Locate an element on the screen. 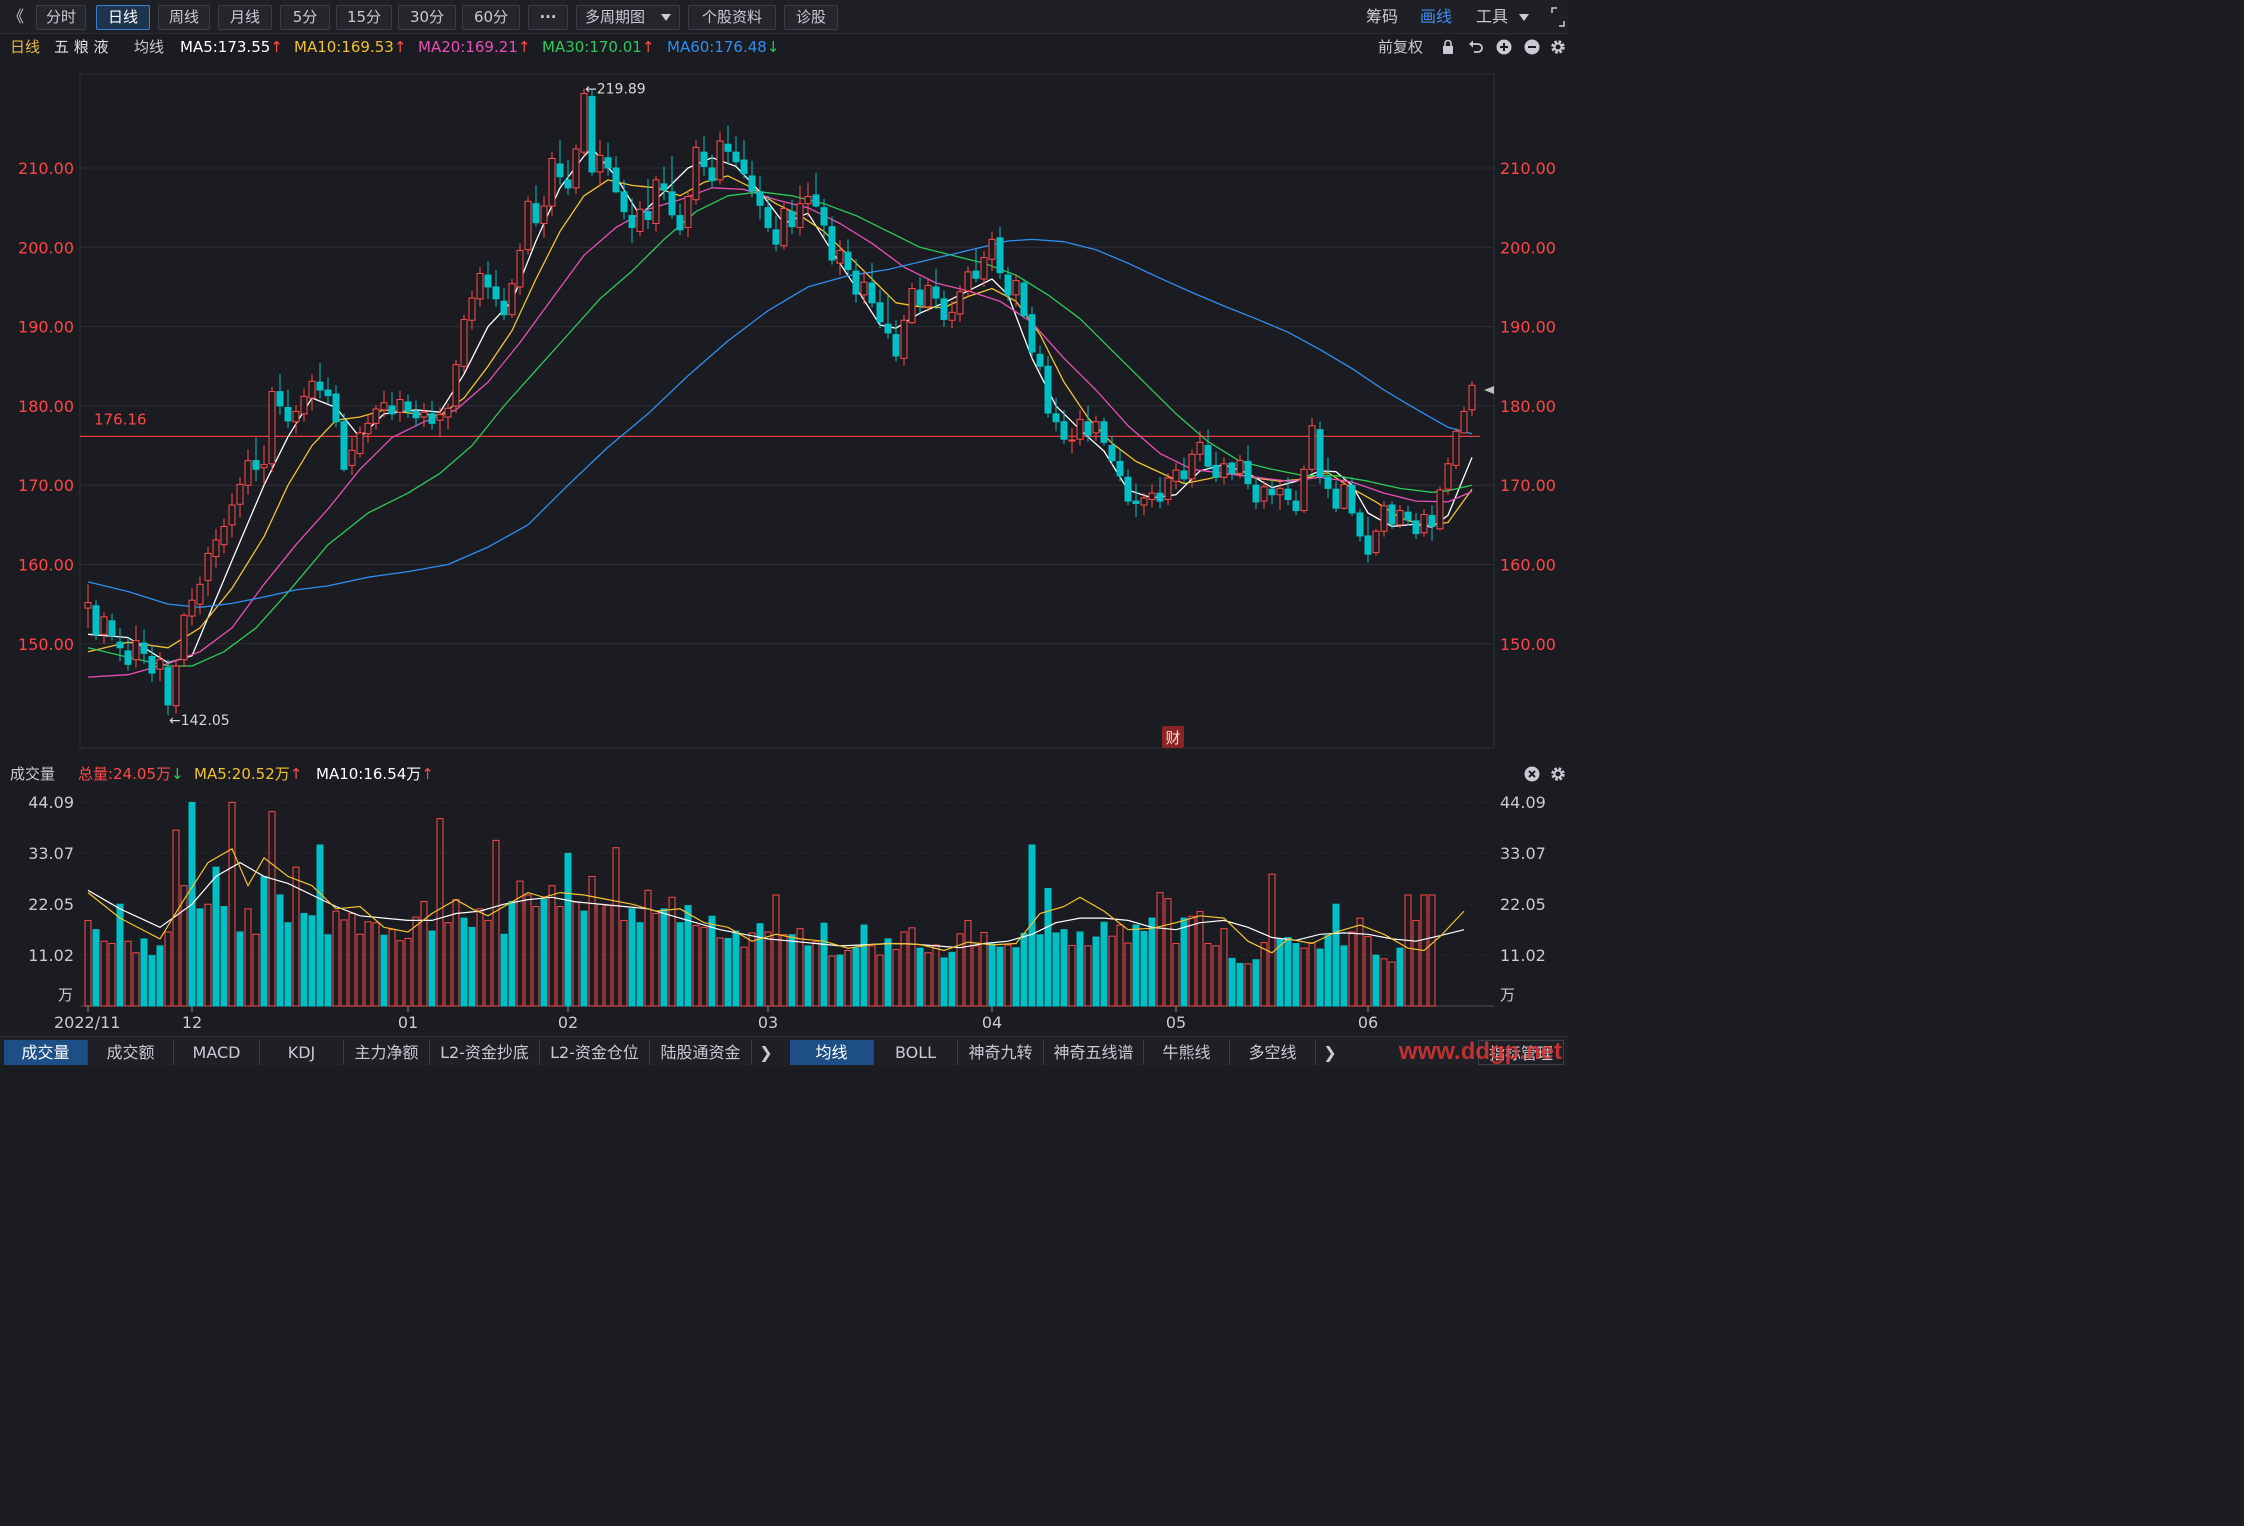  multi-period-dropdown: 多周期图 is located at coordinates (628, 17).